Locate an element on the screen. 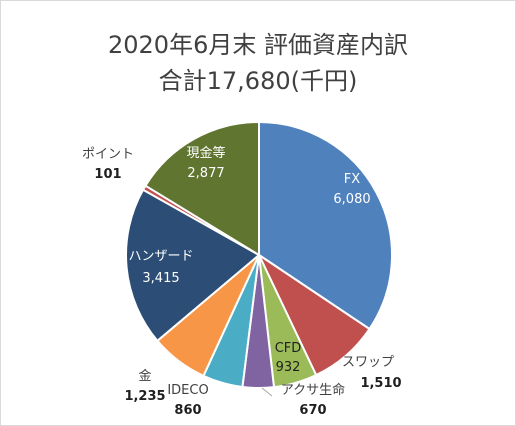 The image size is (516, 426). slice-label-value-2: 932 is located at coordinates (288, 367).